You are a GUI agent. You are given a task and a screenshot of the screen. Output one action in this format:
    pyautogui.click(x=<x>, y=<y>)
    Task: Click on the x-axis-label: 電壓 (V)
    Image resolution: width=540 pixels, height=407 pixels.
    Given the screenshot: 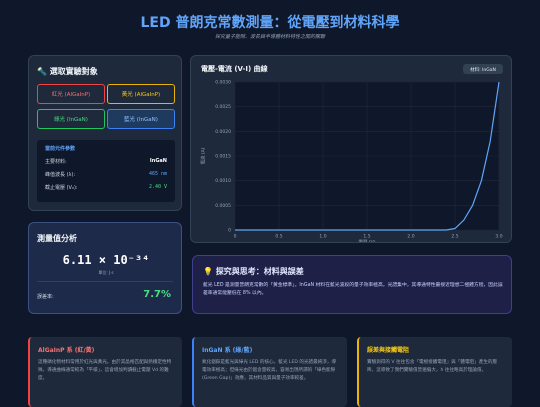 What is the action you would take?
    pyautogui.click(x=366, y=241)
    